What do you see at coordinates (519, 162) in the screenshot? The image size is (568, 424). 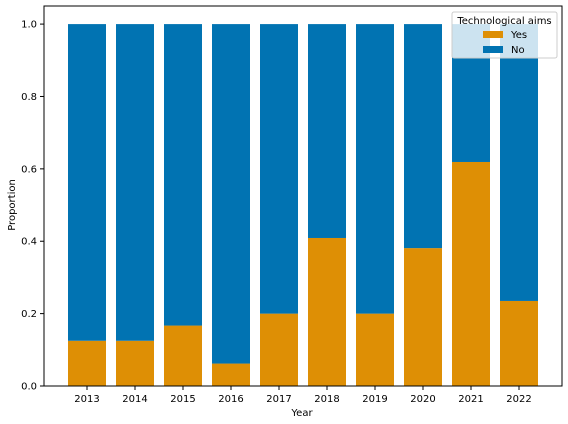 I see `bar-no-2022` at bounding box center [519, 162].